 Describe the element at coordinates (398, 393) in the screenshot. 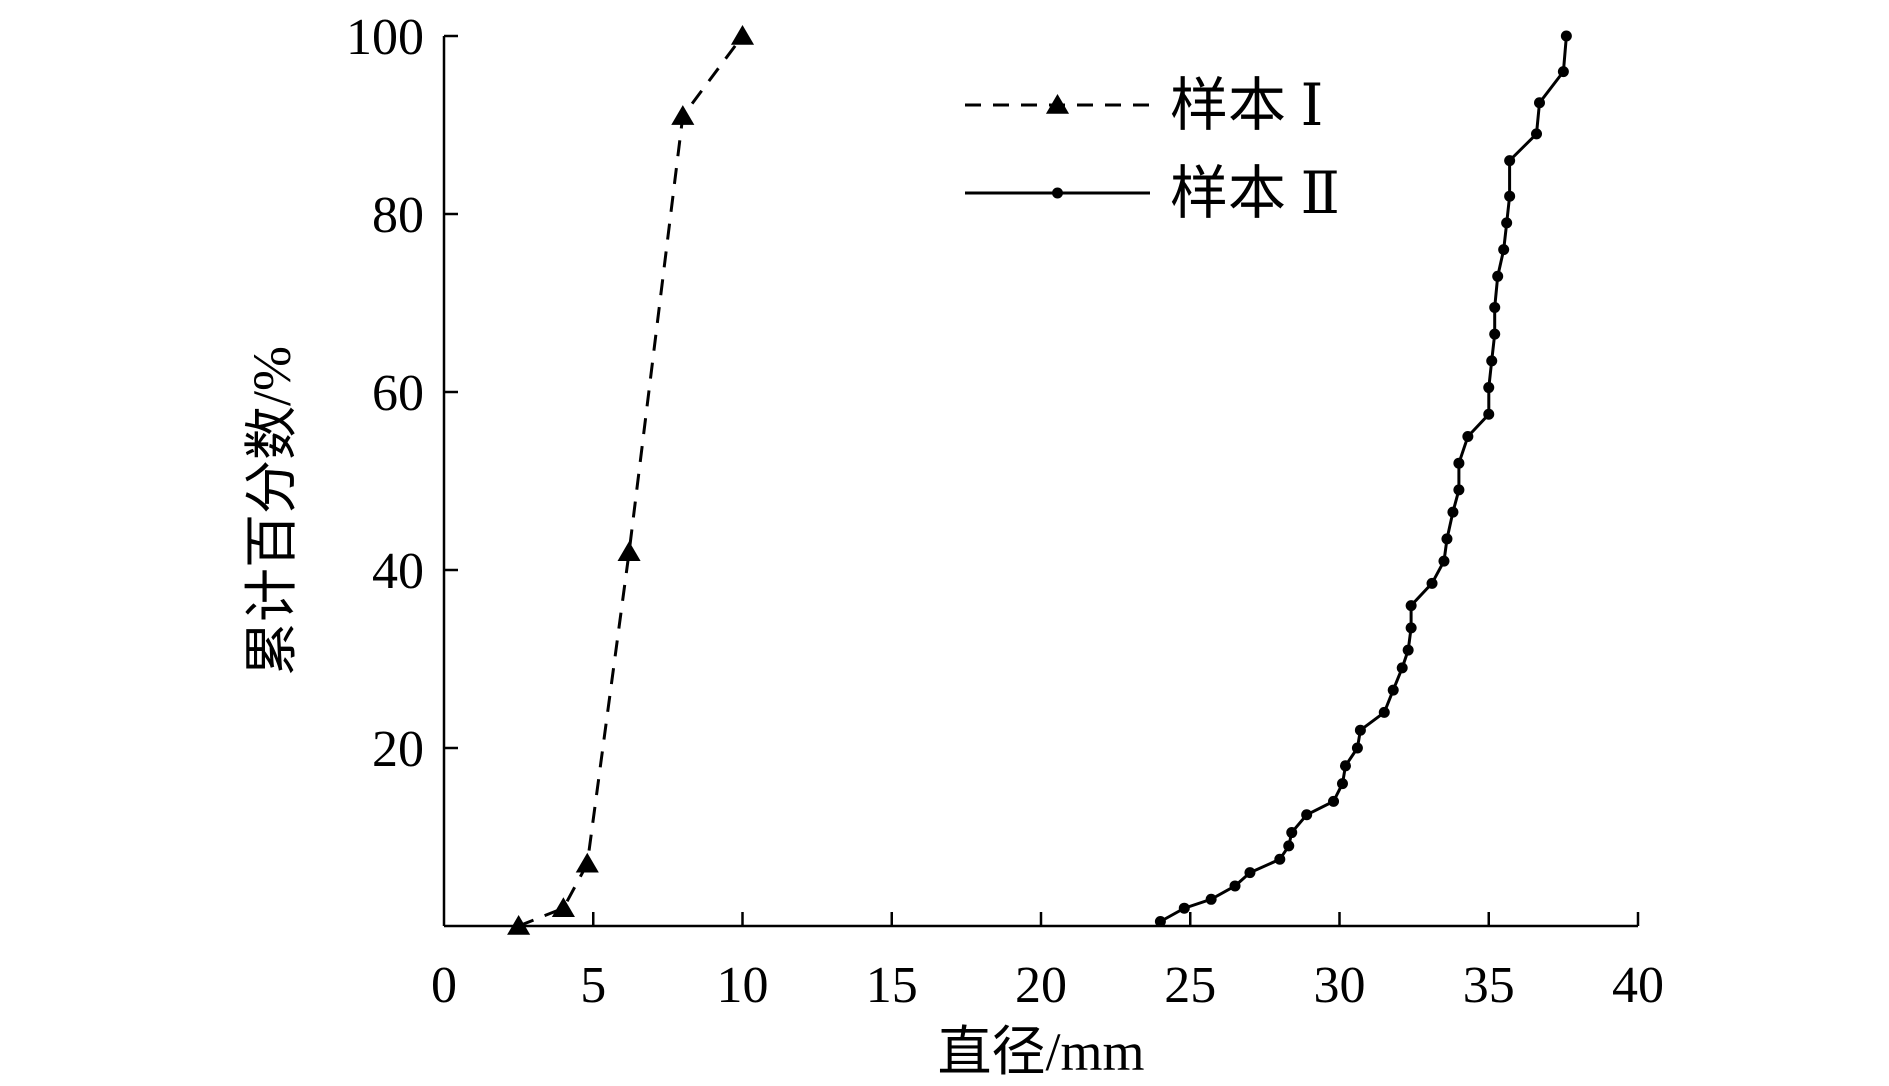

I see `y-tick-label: 60` at that location.